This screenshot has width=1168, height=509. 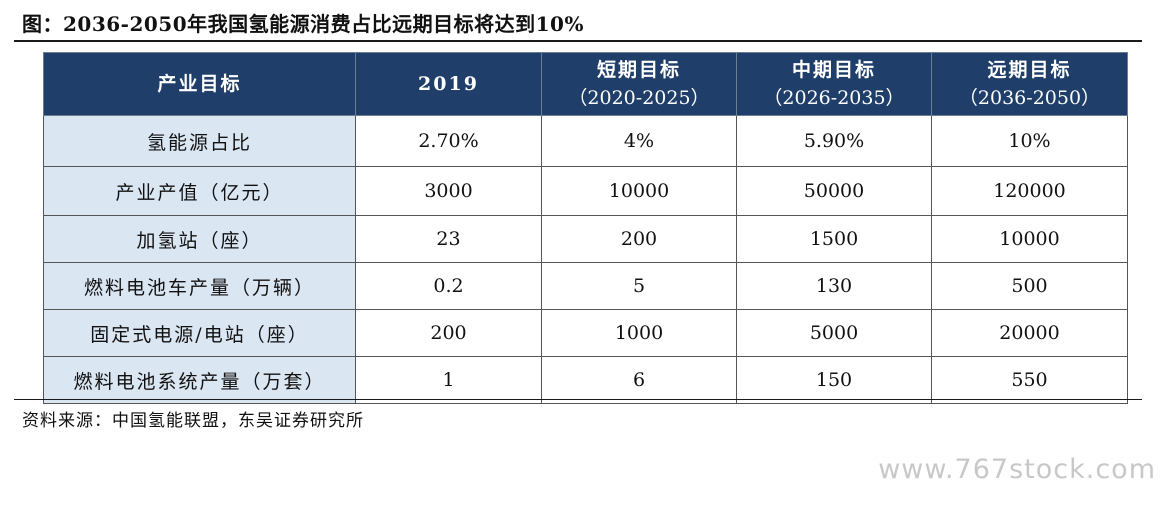 What do you see at coordinates (834, 333) in the screenshot?
I see `table-cell: 5000` at bounding box center [834, 333].